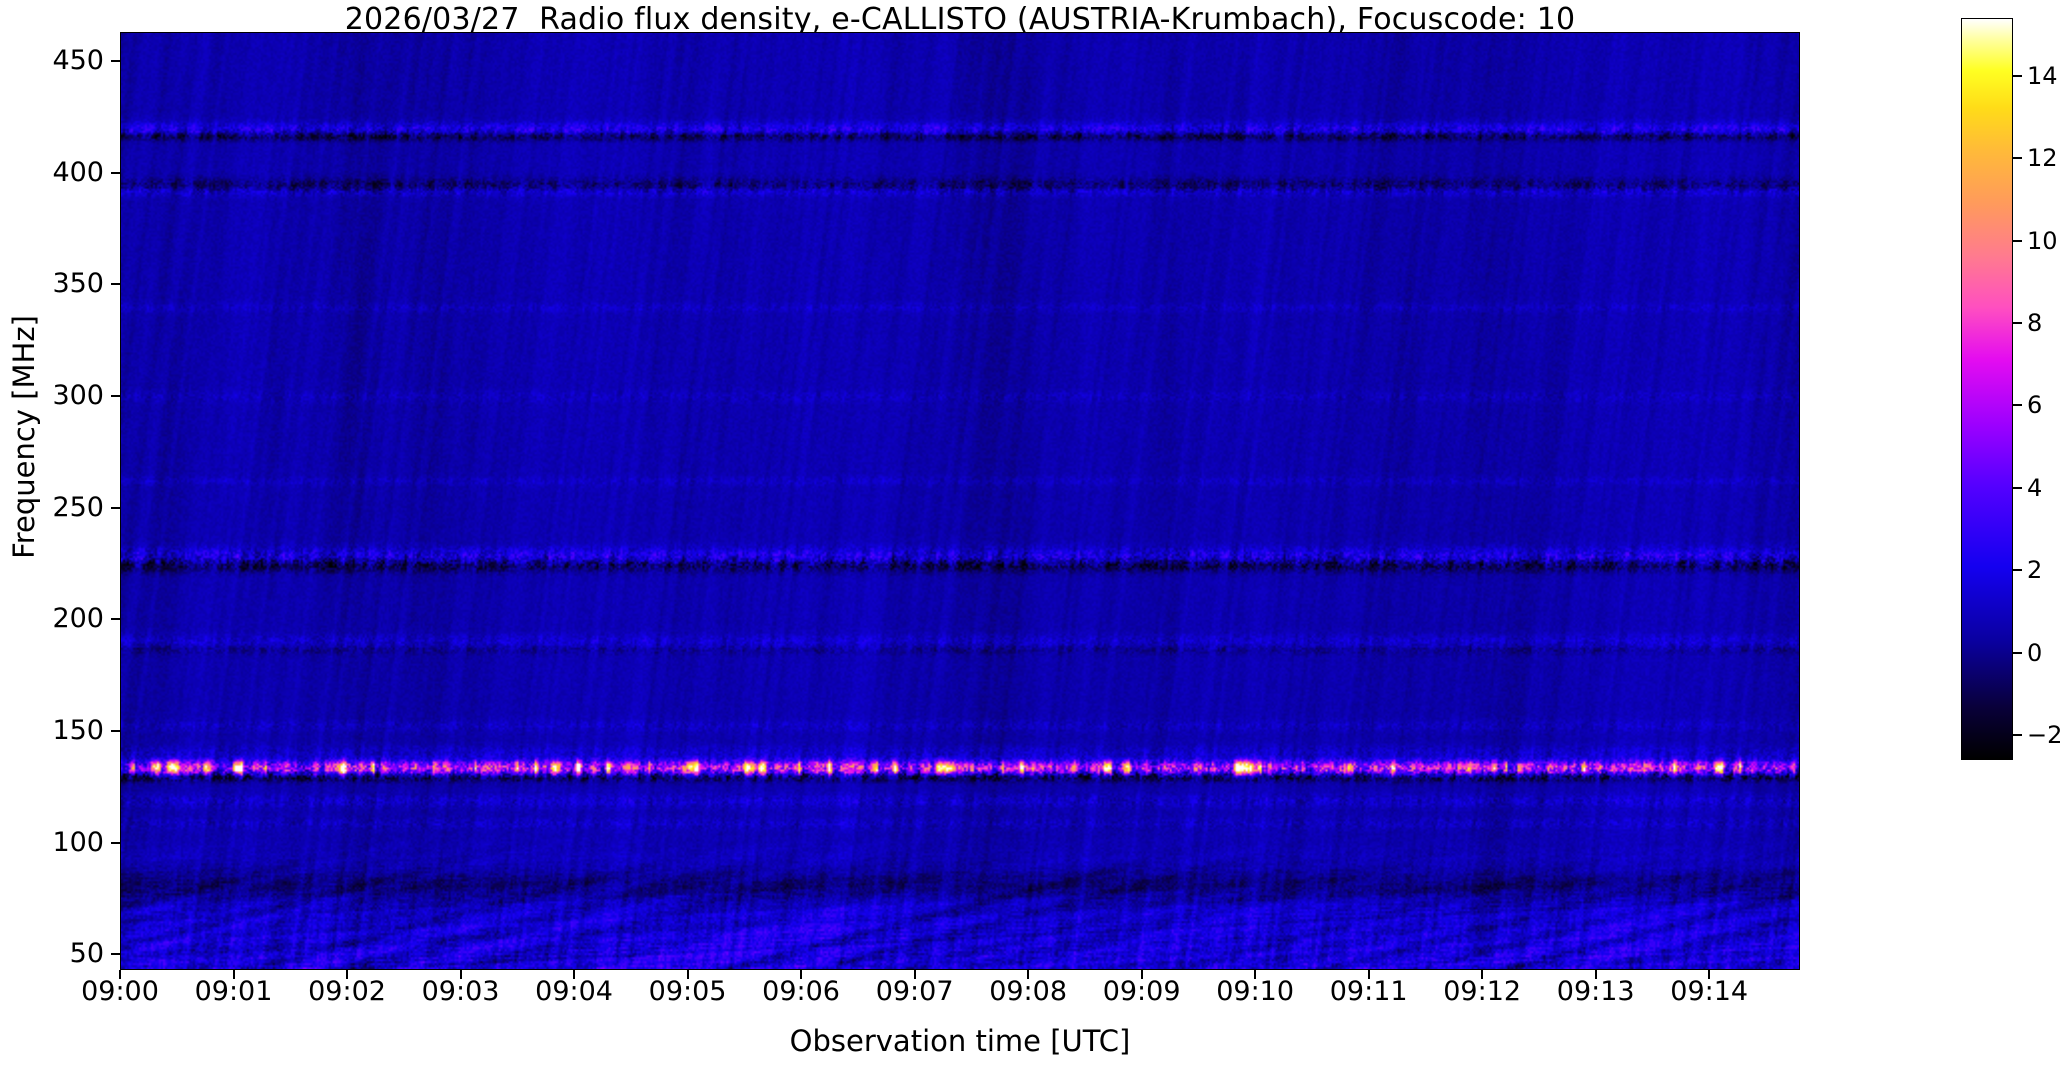 The image size is (2066, 1067). I want to click on x-tick-label: 09:13, so click(1595, 991).